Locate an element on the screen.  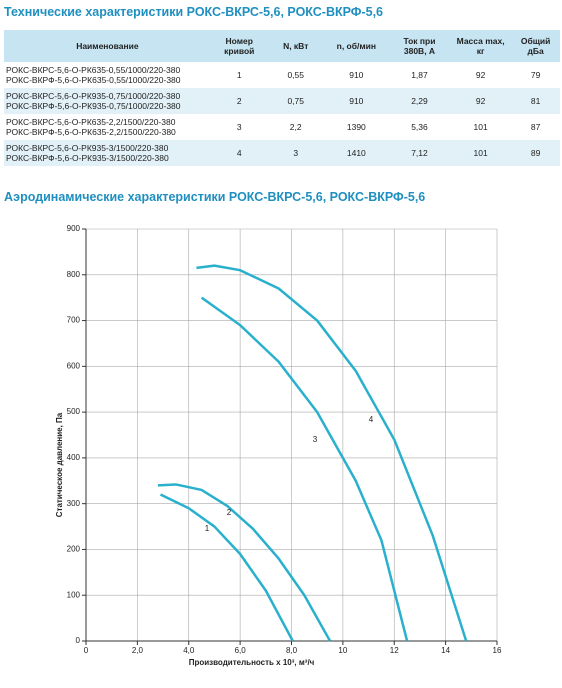
table-cell: 1390 is located at coordinates (356, 127).